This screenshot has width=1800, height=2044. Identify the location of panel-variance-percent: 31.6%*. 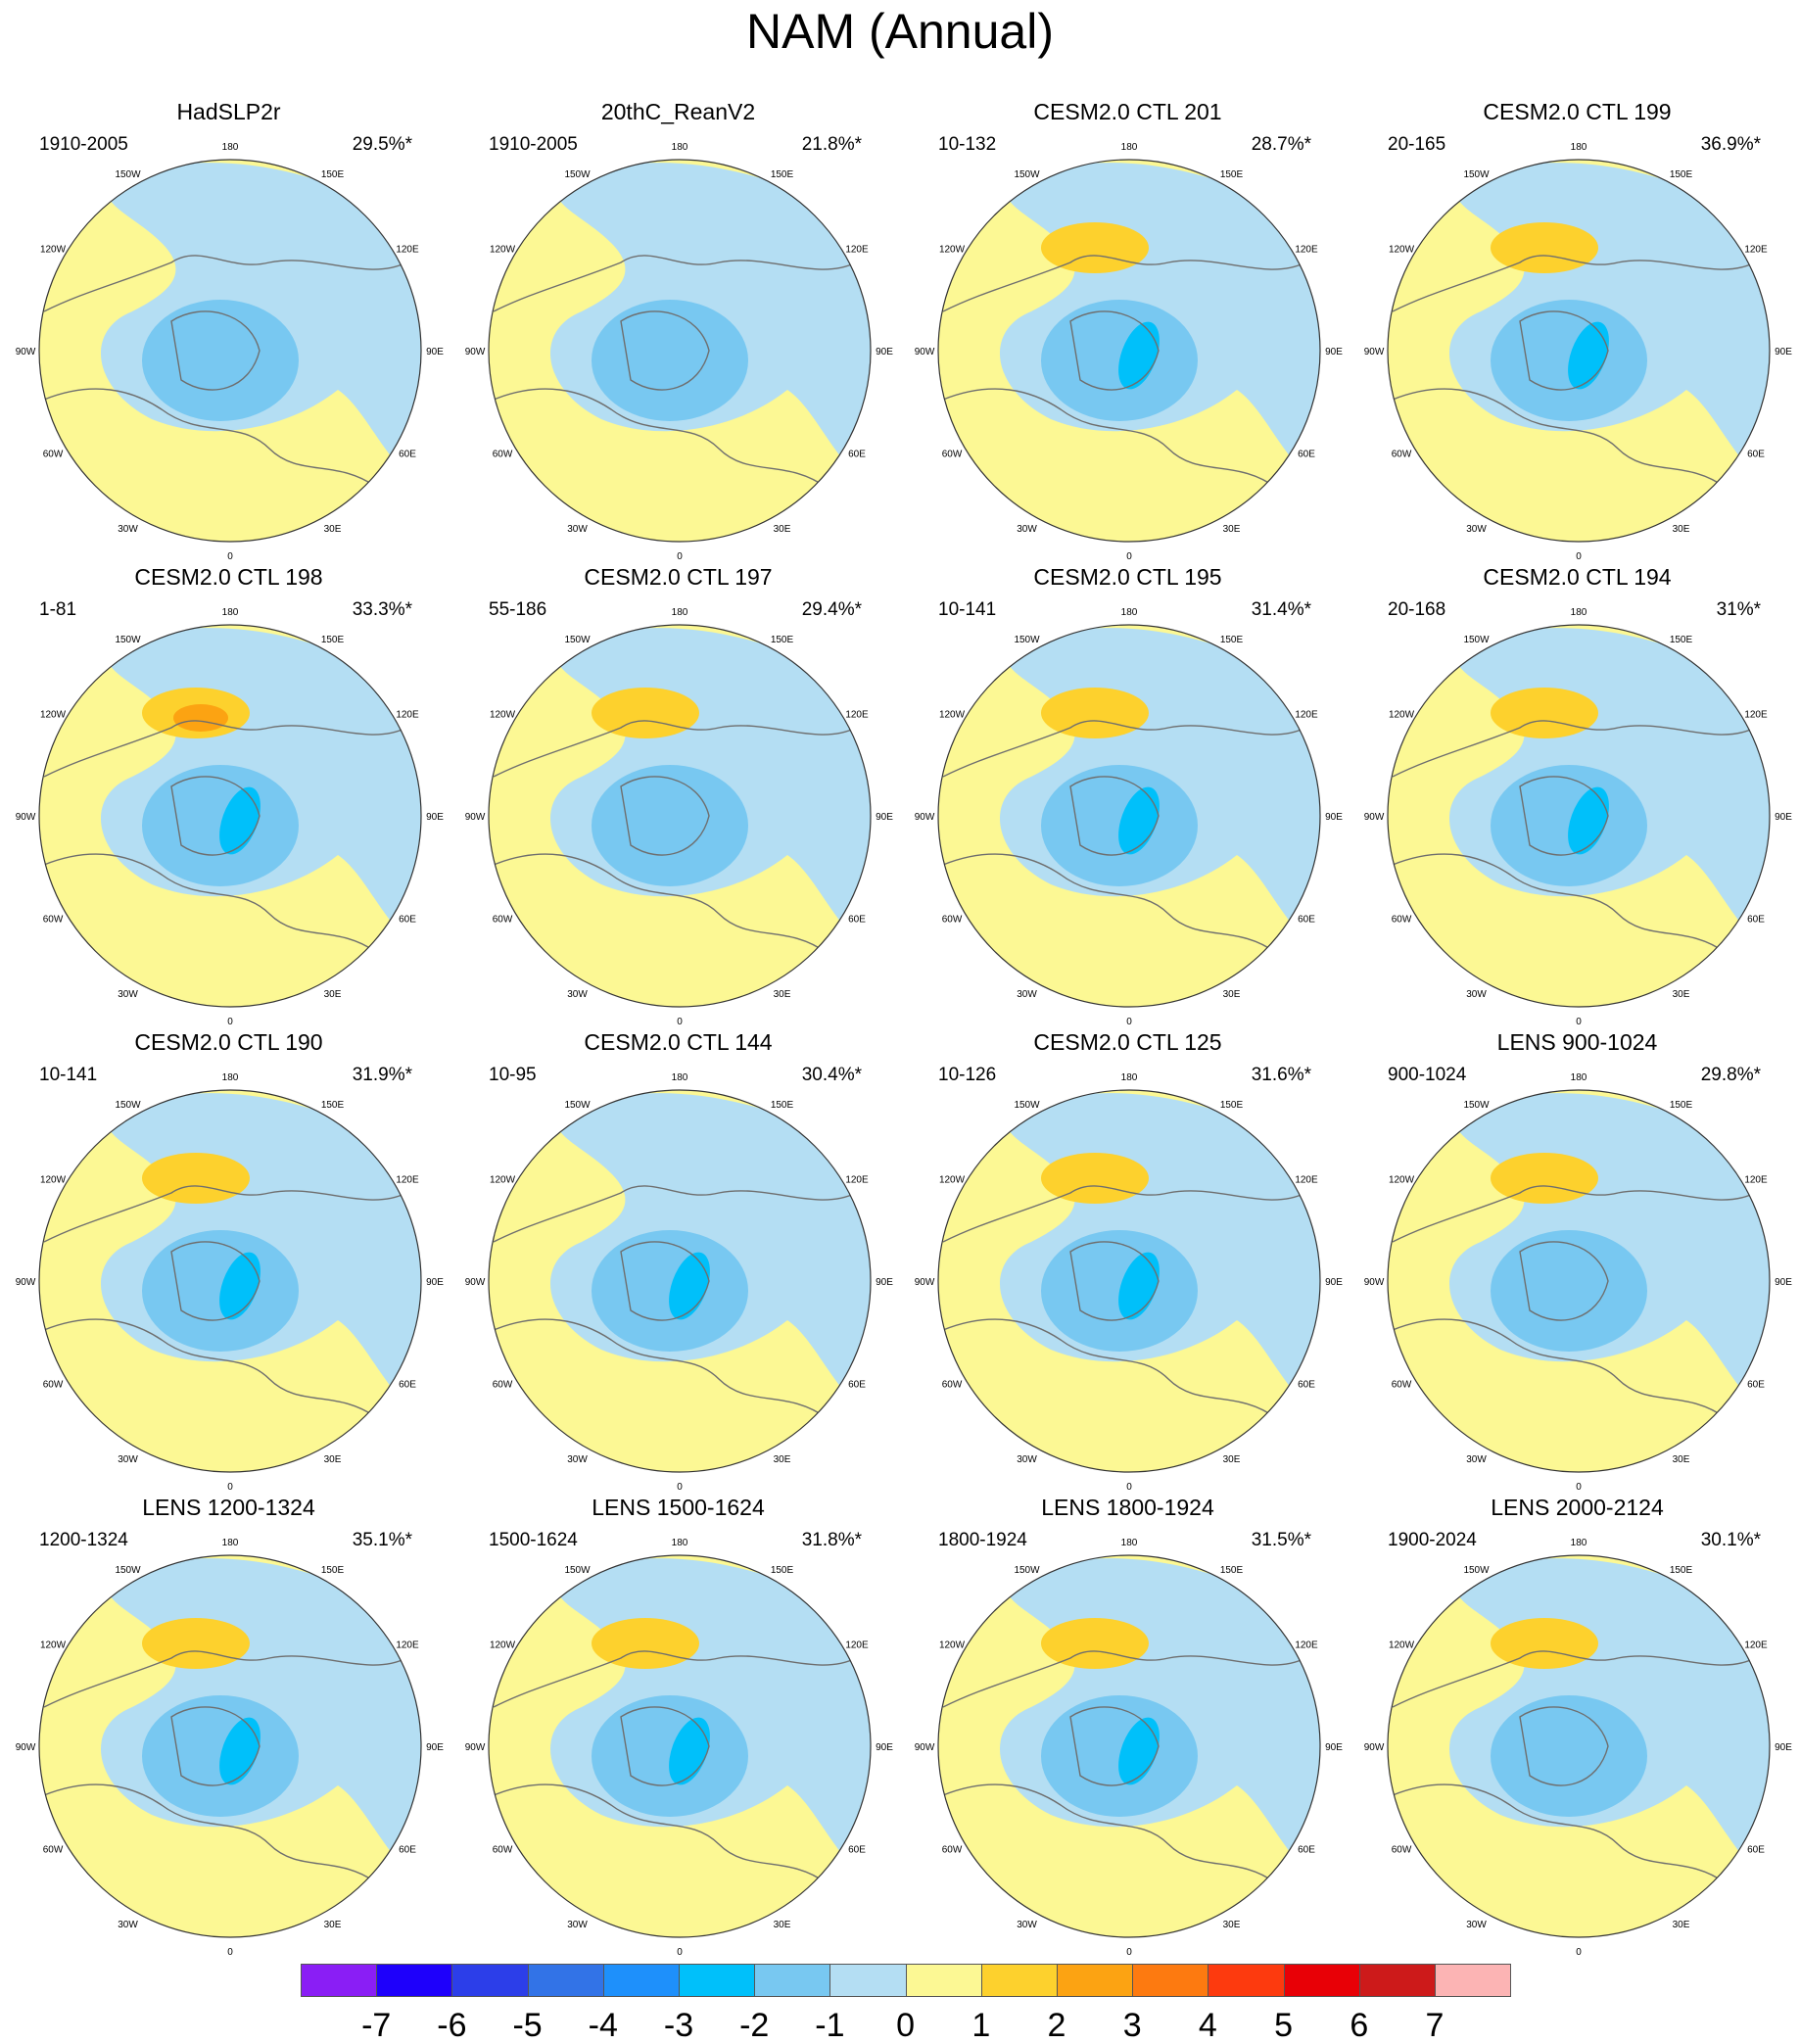
(1281, 1075).